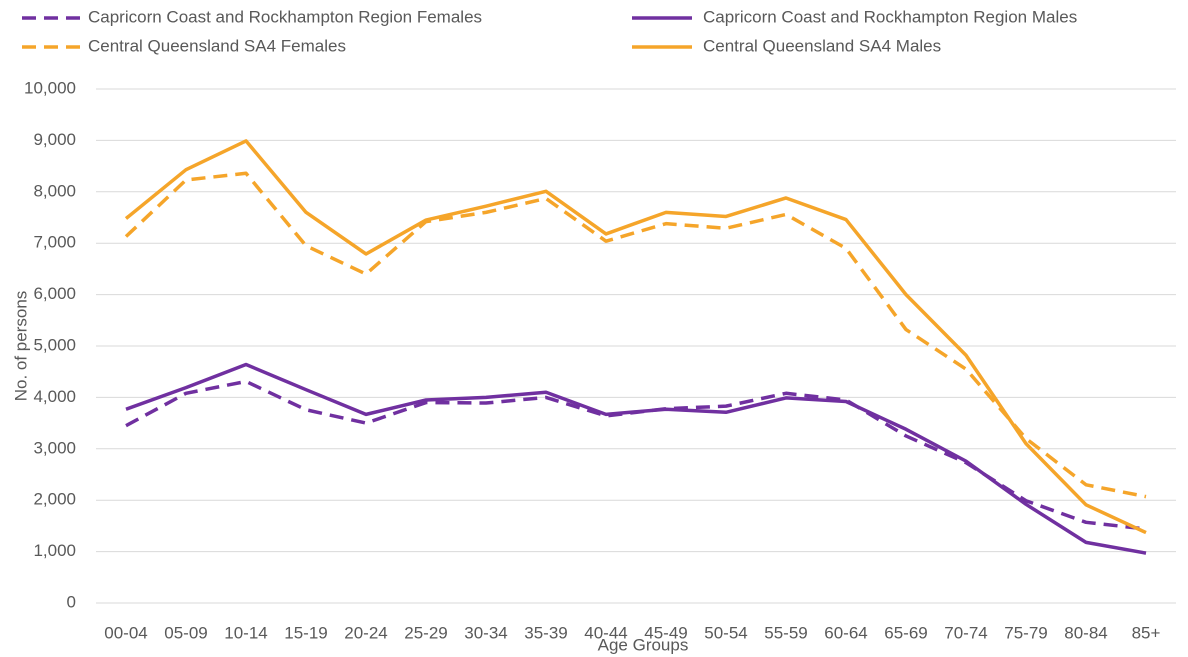  I want to click on x-tick-label: 00-04, so click(125, 632).